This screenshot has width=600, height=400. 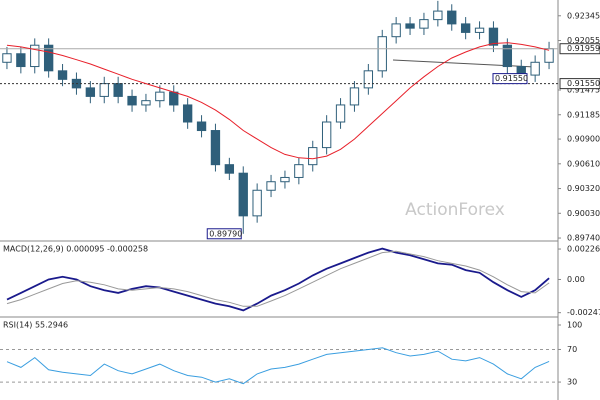 I want to click on last-price-box, so click(x=579, y=49).